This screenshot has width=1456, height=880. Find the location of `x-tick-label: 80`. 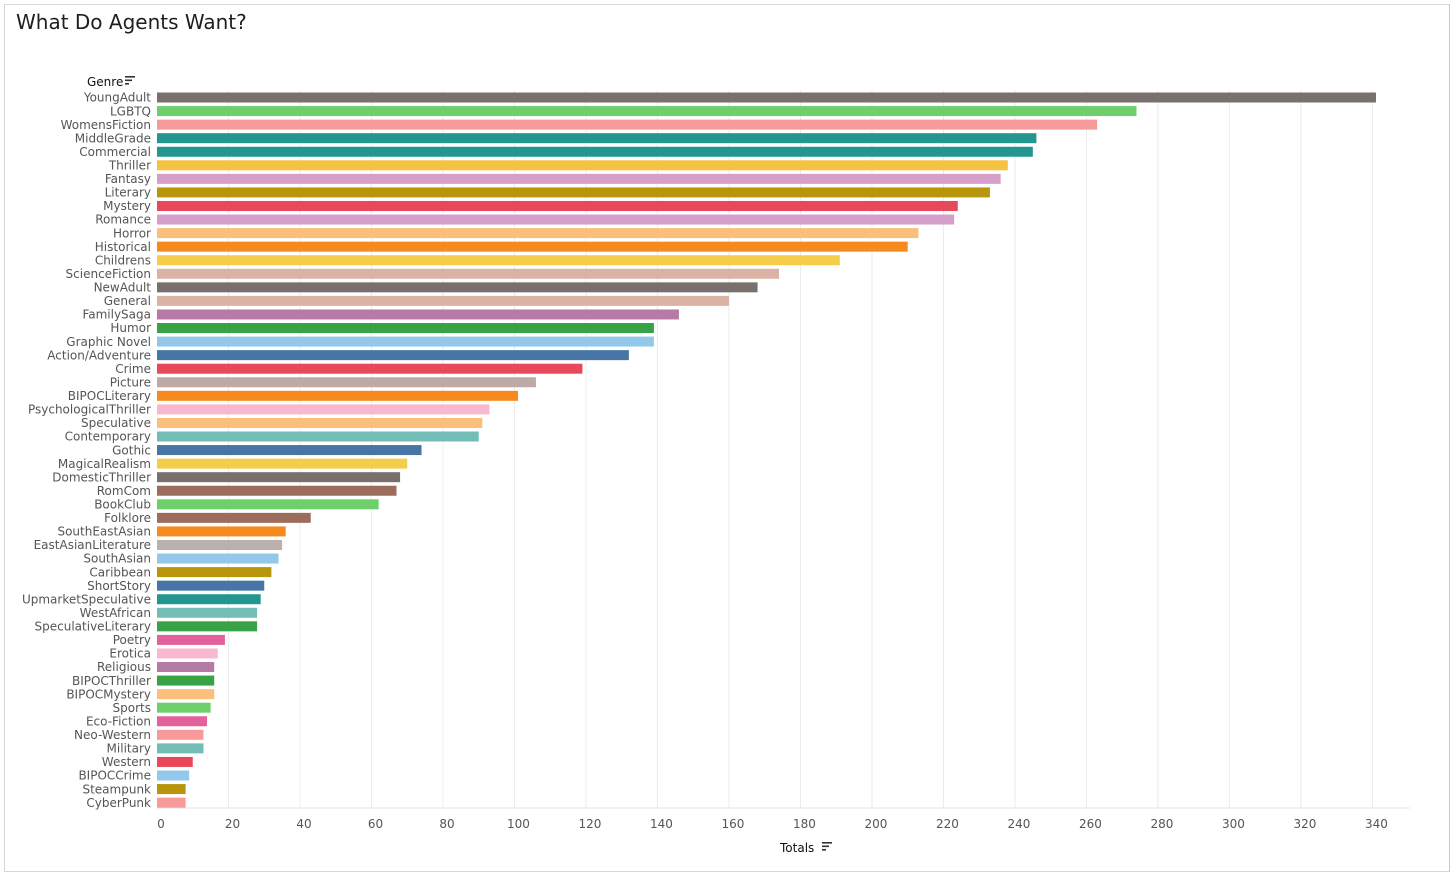

x-tick-label: 80 is located at coordinates (446, 824).